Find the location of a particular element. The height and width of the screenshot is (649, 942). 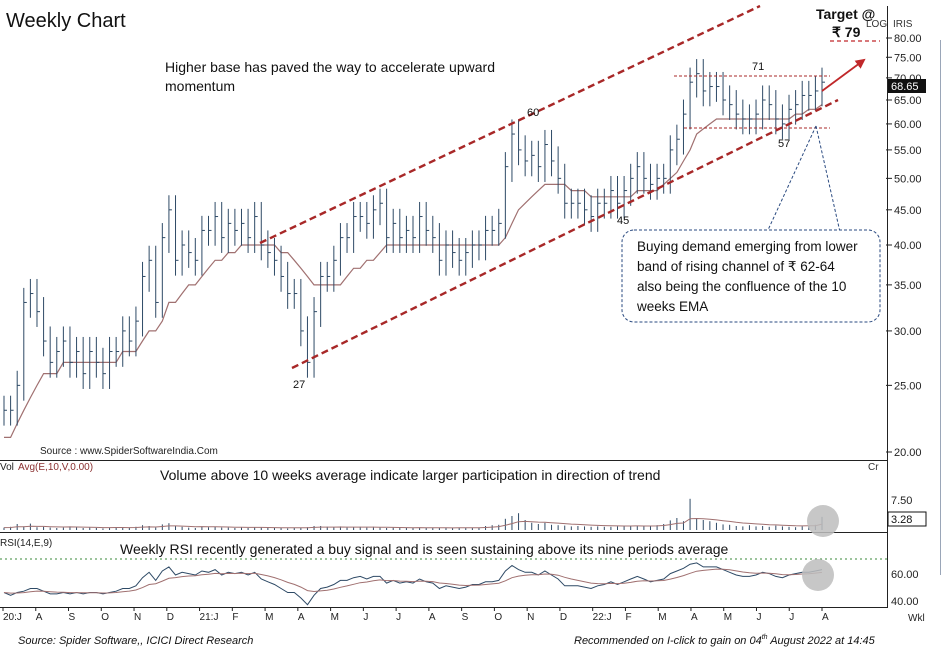

footer-recommended-prefix: Recommended on I-click to gain on 04 is located at coordinates (668, 641).